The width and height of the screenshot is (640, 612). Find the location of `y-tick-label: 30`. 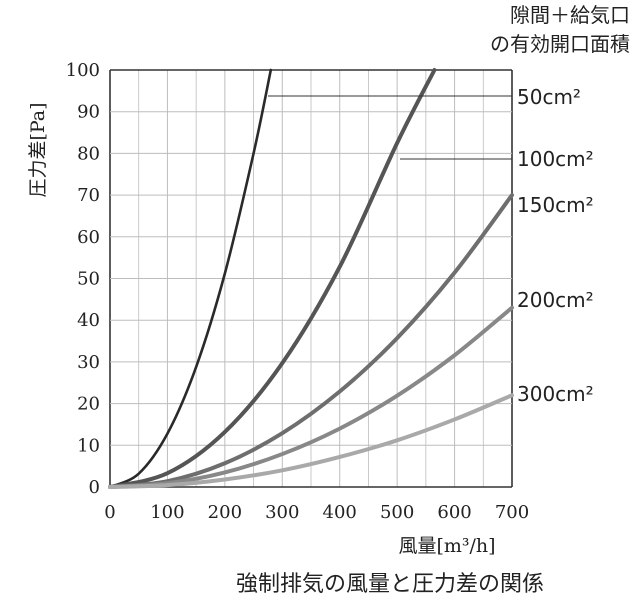

y-tick-label: 30 is located at coordinates (88, 362).